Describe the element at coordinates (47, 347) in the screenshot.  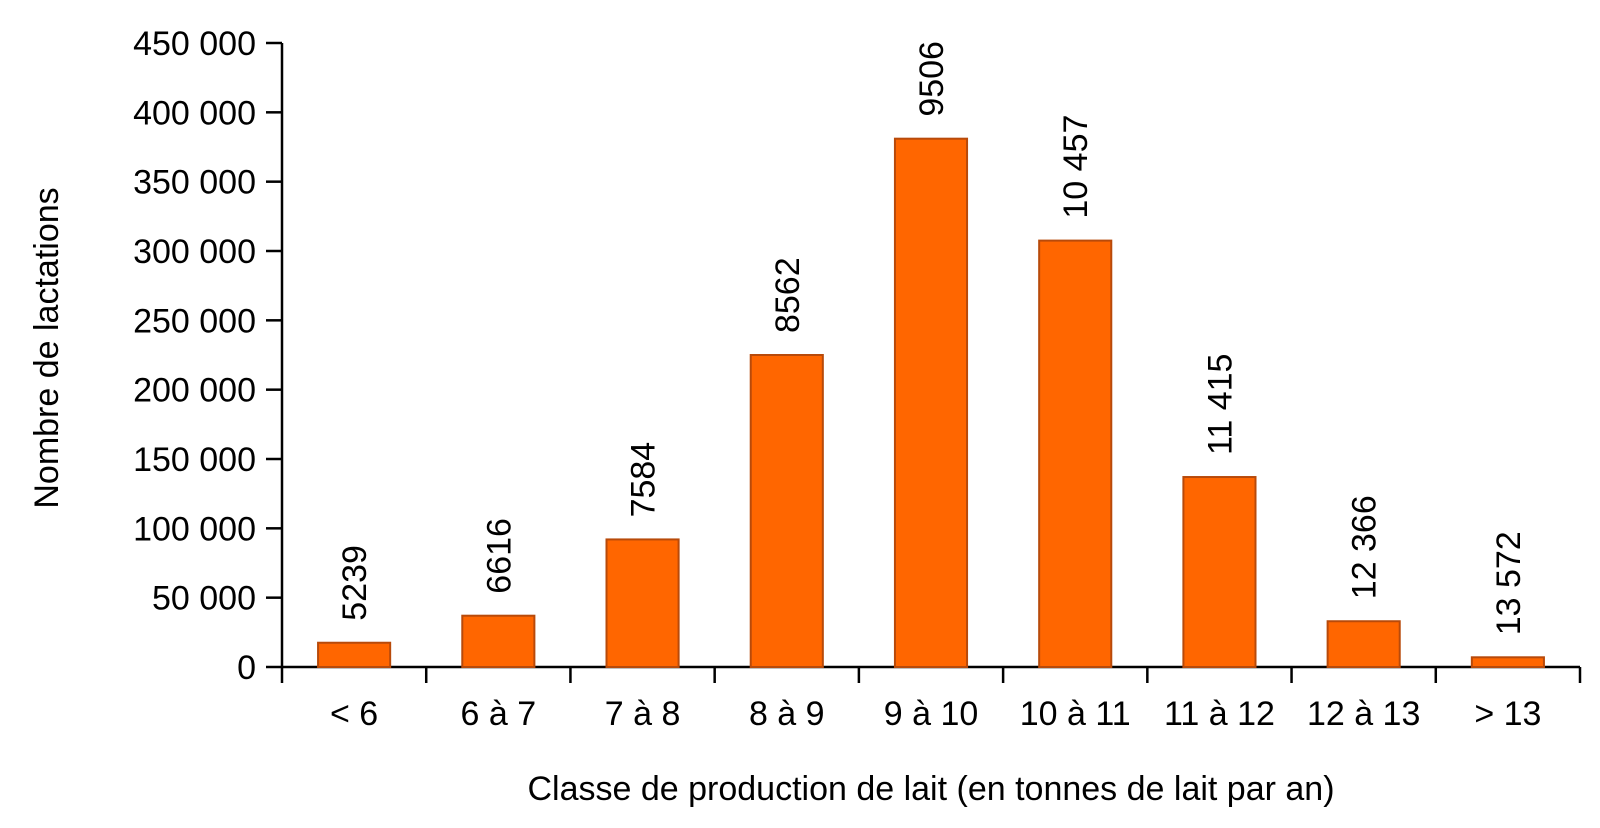
I see `y-axis-title: Nombre de lactations` at that location.